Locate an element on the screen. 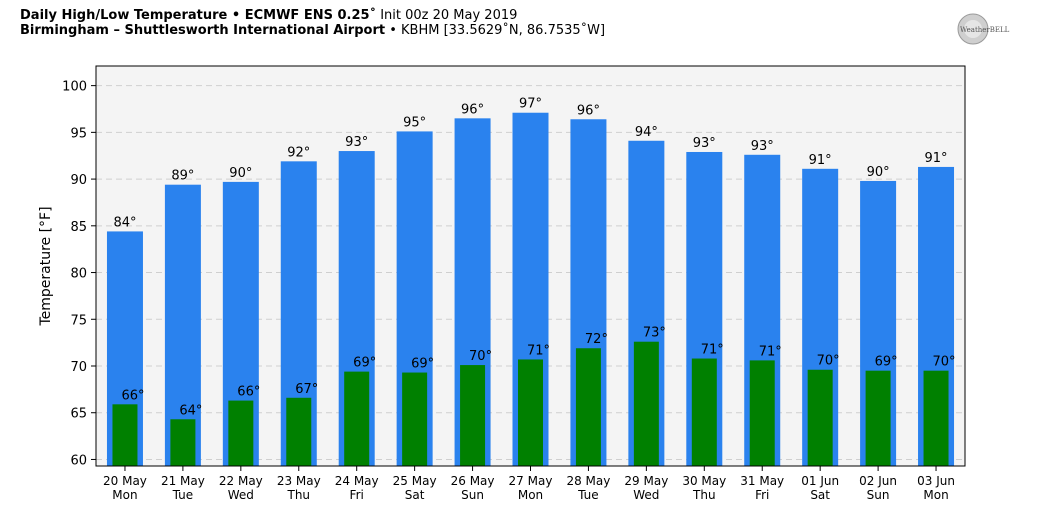 The width and height of the screenshot is (1040, 516). y-tick-label: 100 is located at coordinates (74, 87).